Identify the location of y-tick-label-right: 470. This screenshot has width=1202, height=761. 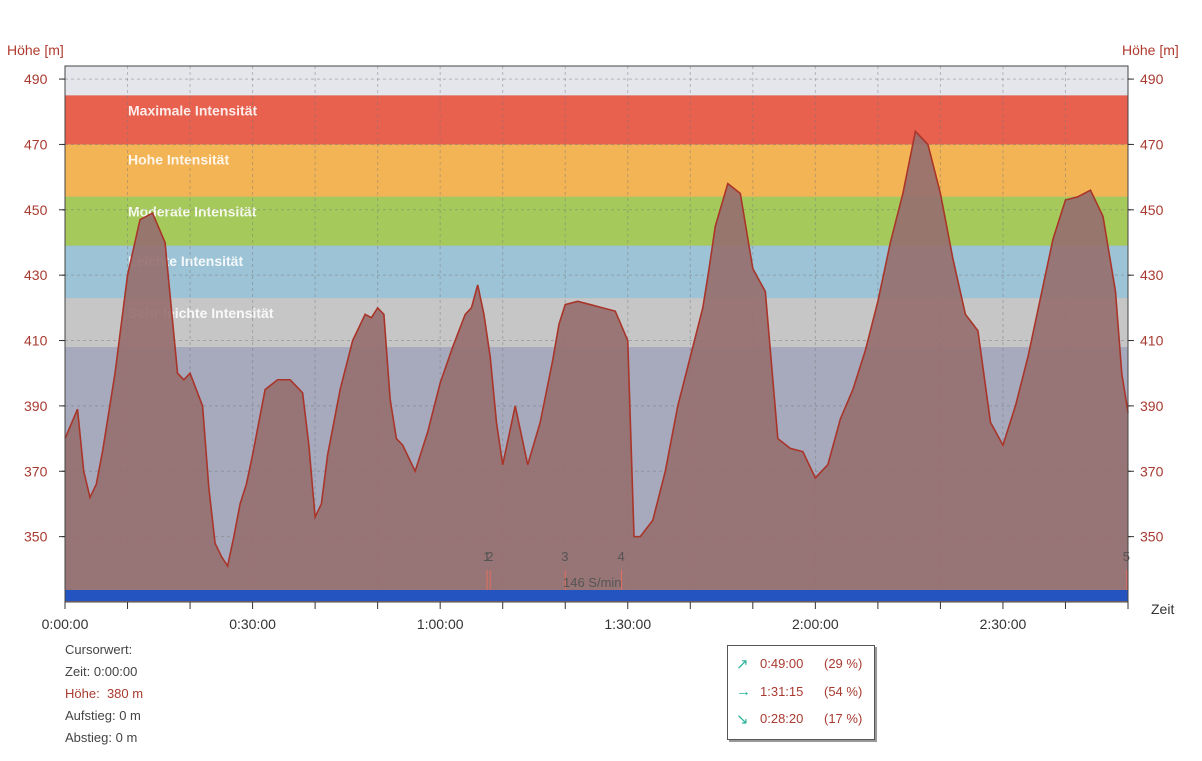
(1152, 144).